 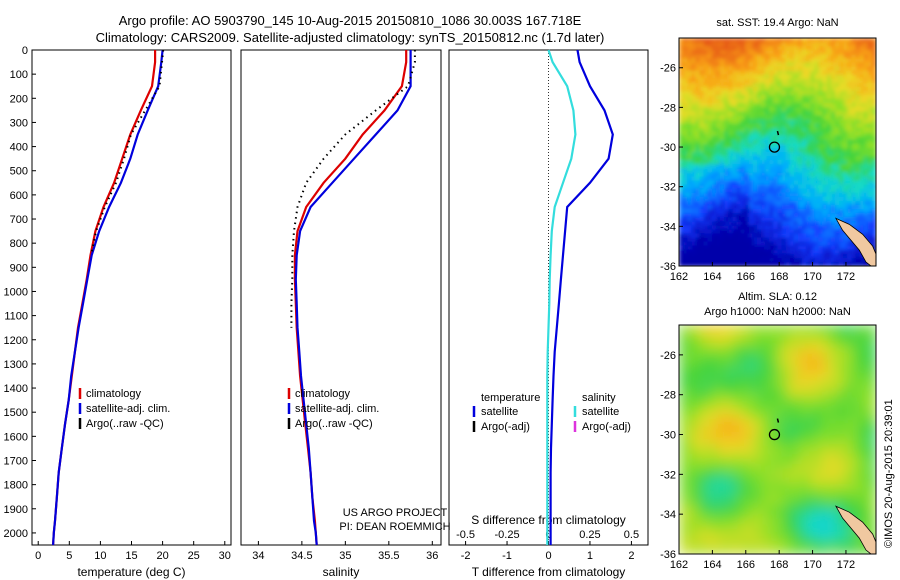 What do you see at coordinates (19, 220) in the screenshot?
I see `depth-tick-label: 700` at bounding box center [19, 220].